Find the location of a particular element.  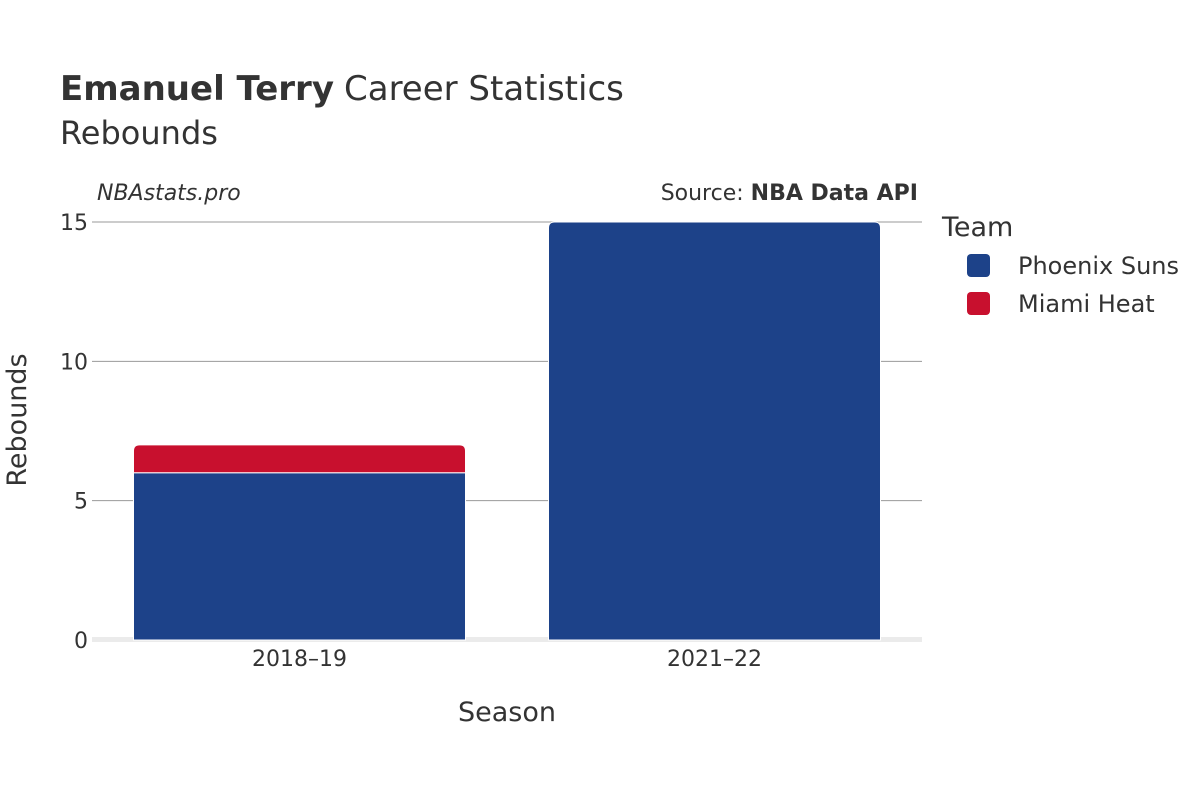

chart-subtitle: Rebounds is located at coordinates (139, 133).